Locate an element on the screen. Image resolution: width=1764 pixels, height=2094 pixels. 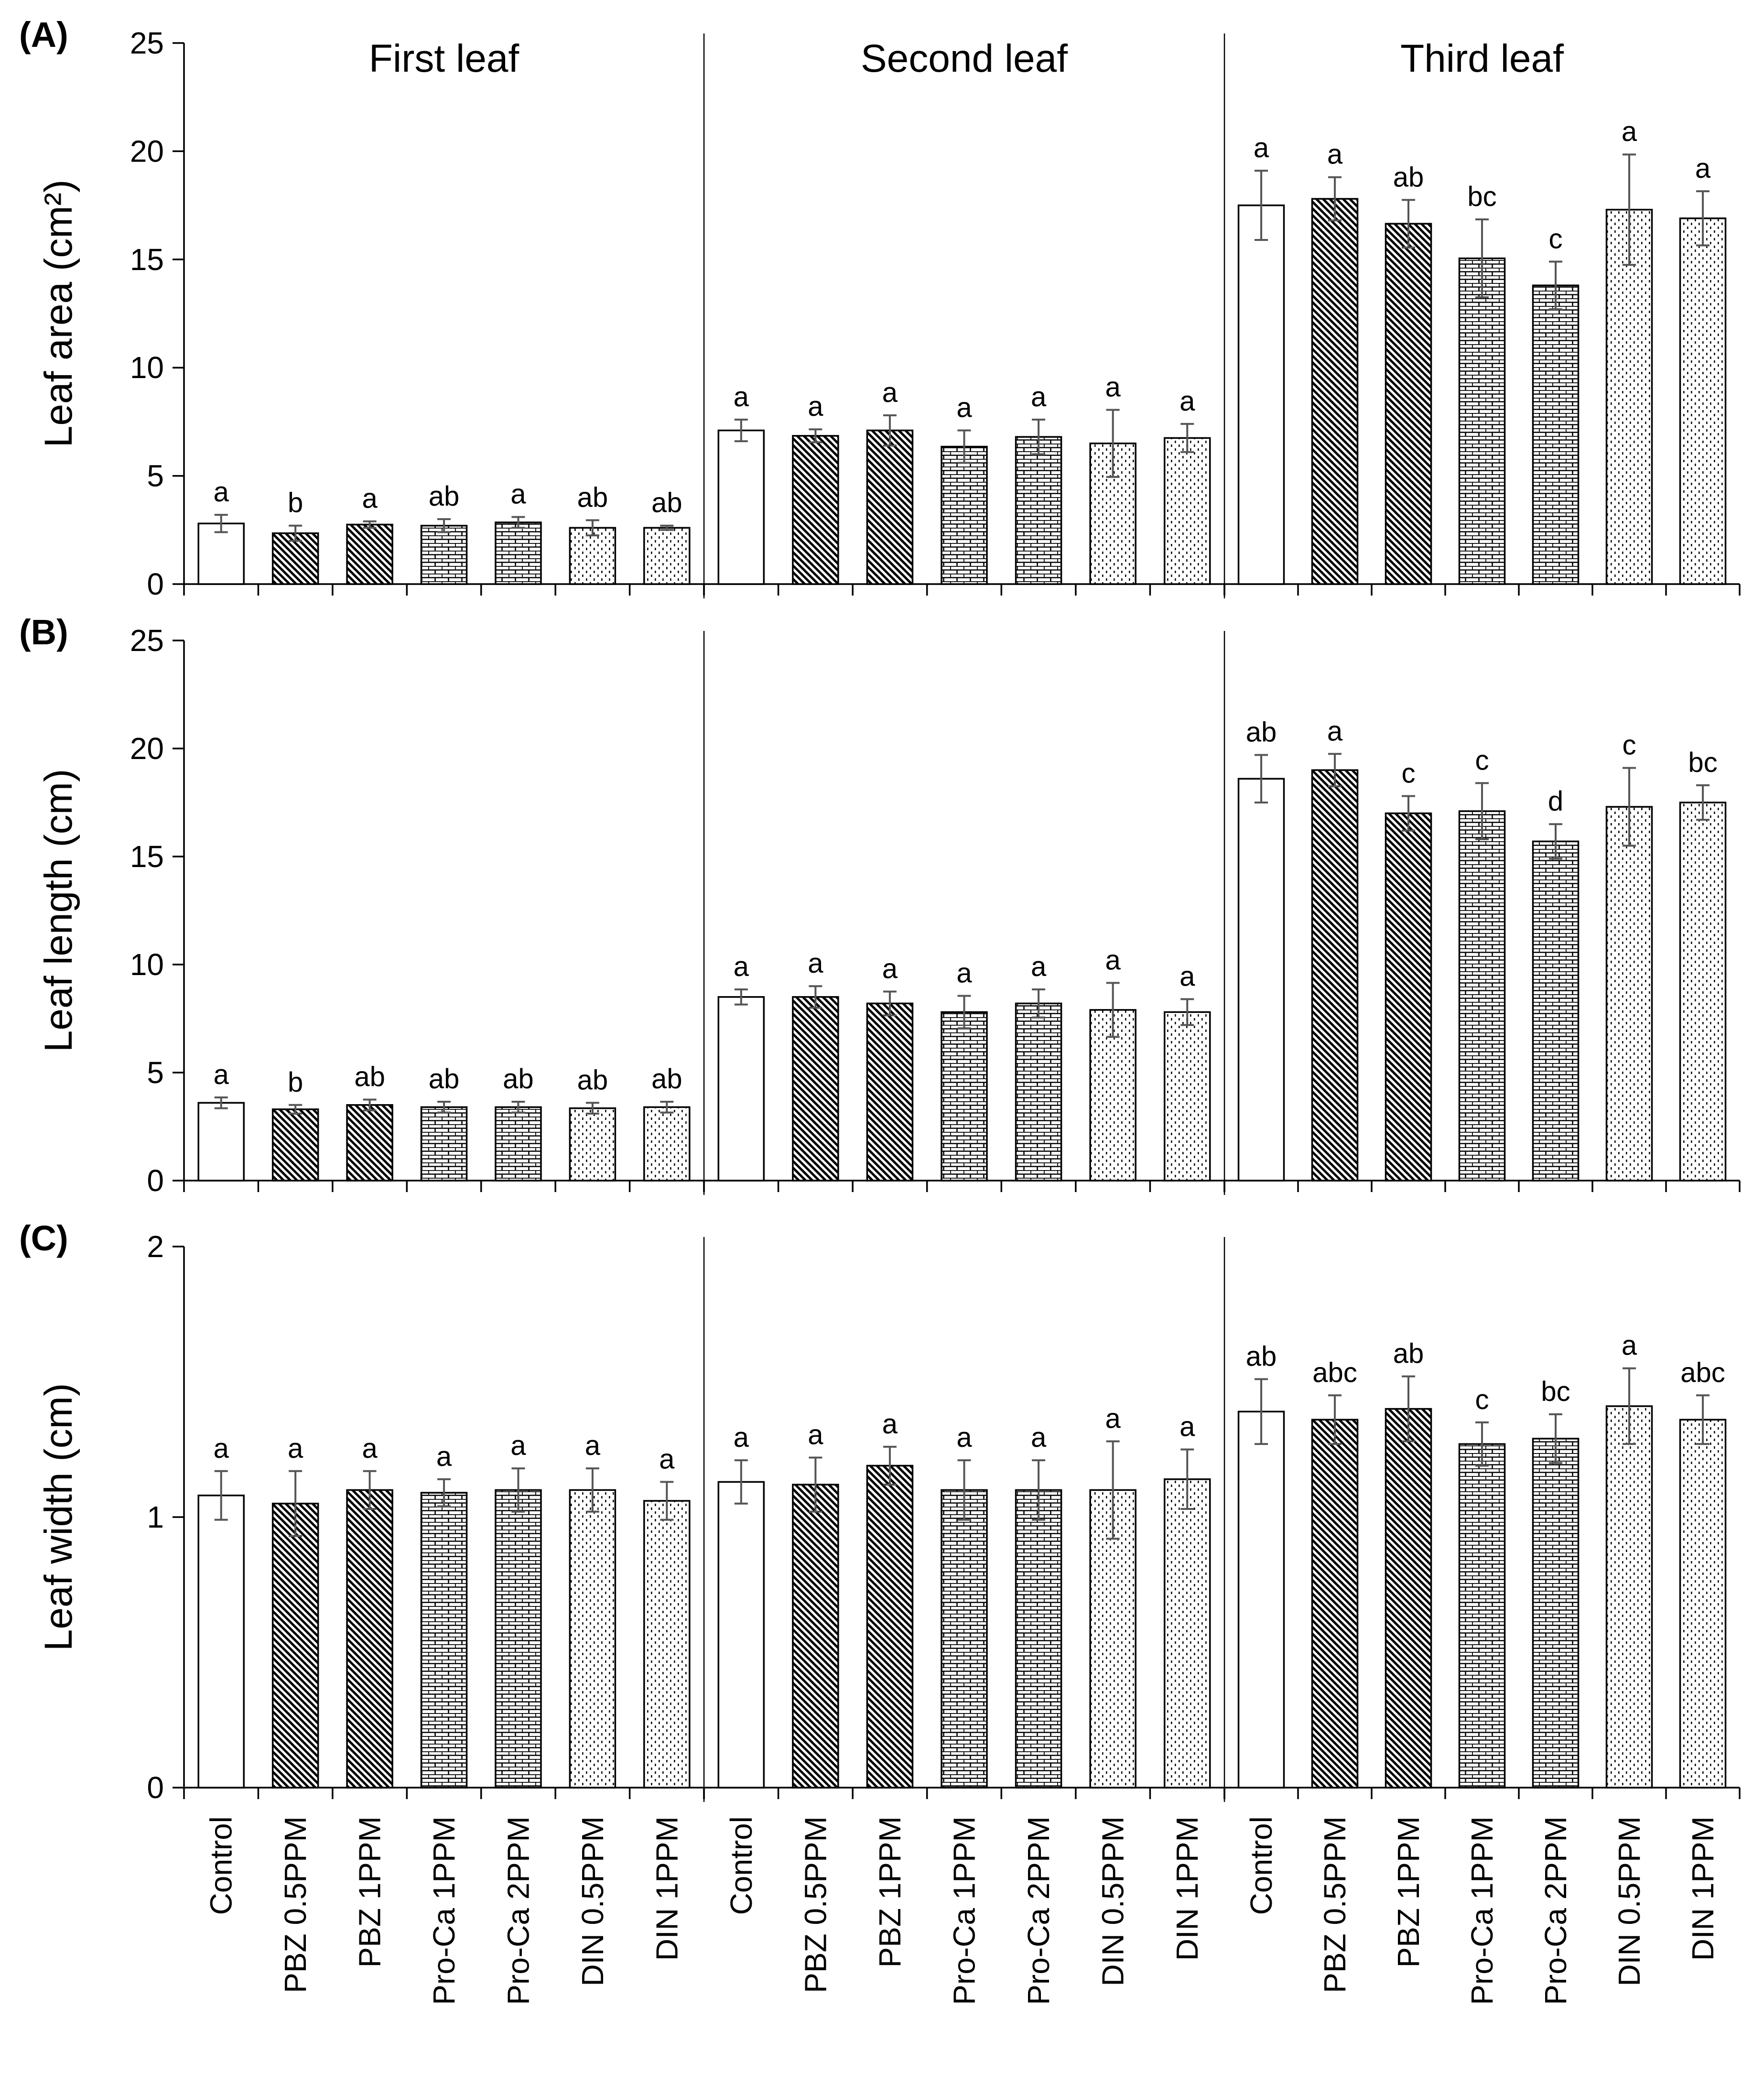
significance-letter: abc is located at coordinates (1334, 1372).